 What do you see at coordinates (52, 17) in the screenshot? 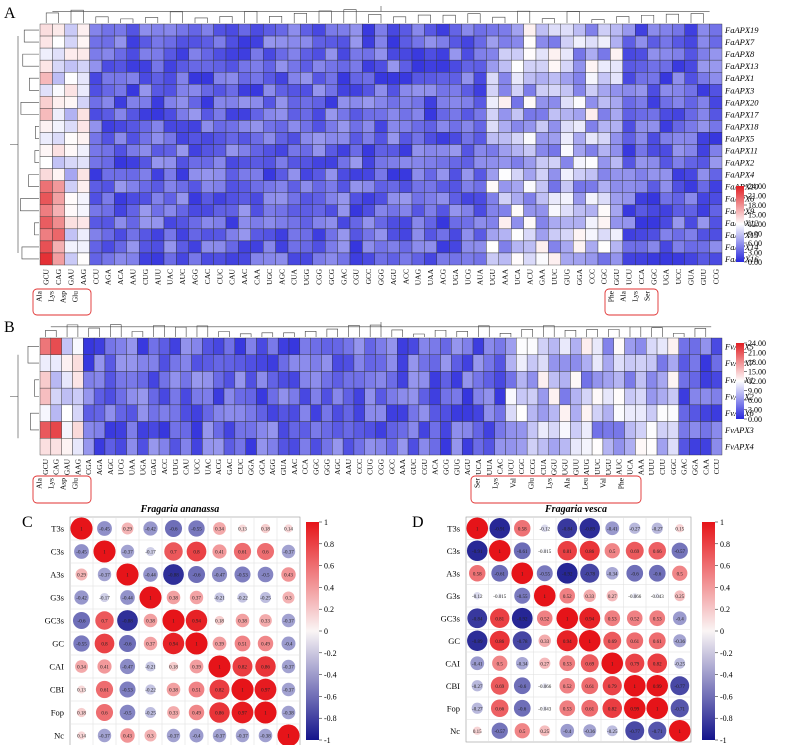
I see `dendrogram-branch` at bounding box center [52, 17].